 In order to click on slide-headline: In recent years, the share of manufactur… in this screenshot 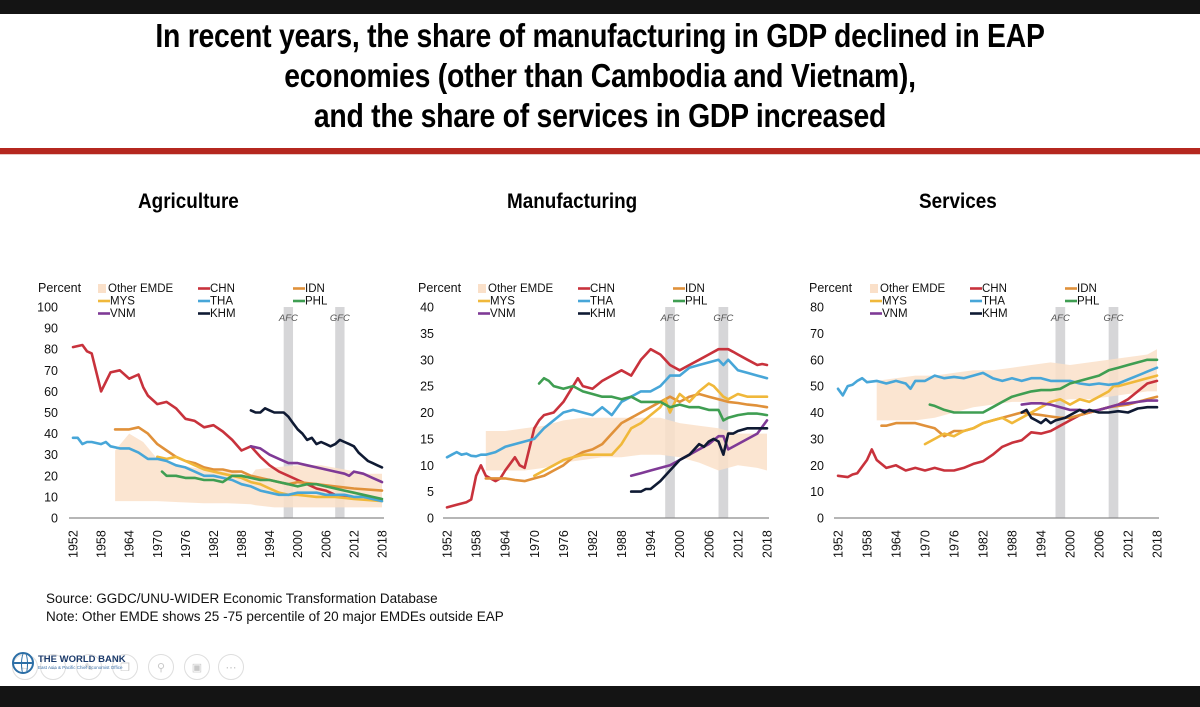, I will do `click(600, 76)`.